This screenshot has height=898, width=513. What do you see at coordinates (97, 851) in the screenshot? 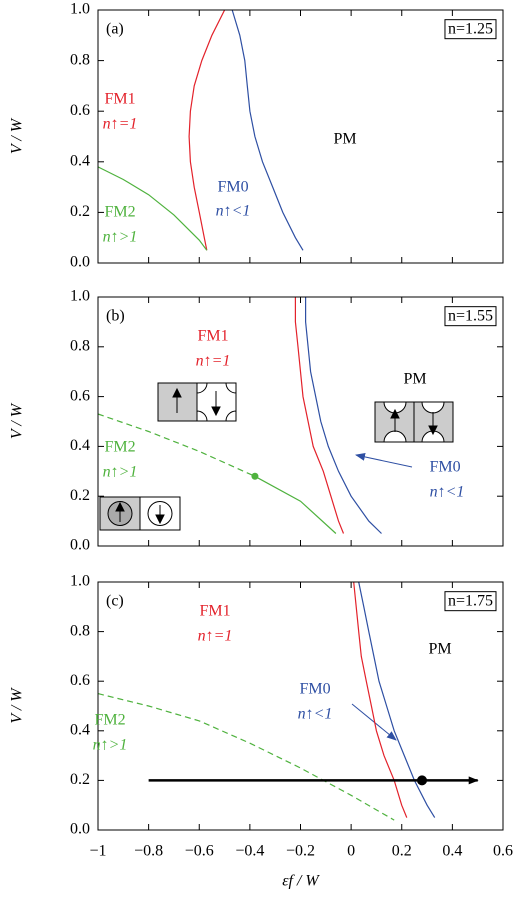
I see `x-tick-label: −1` at bounding box center [97, 851].